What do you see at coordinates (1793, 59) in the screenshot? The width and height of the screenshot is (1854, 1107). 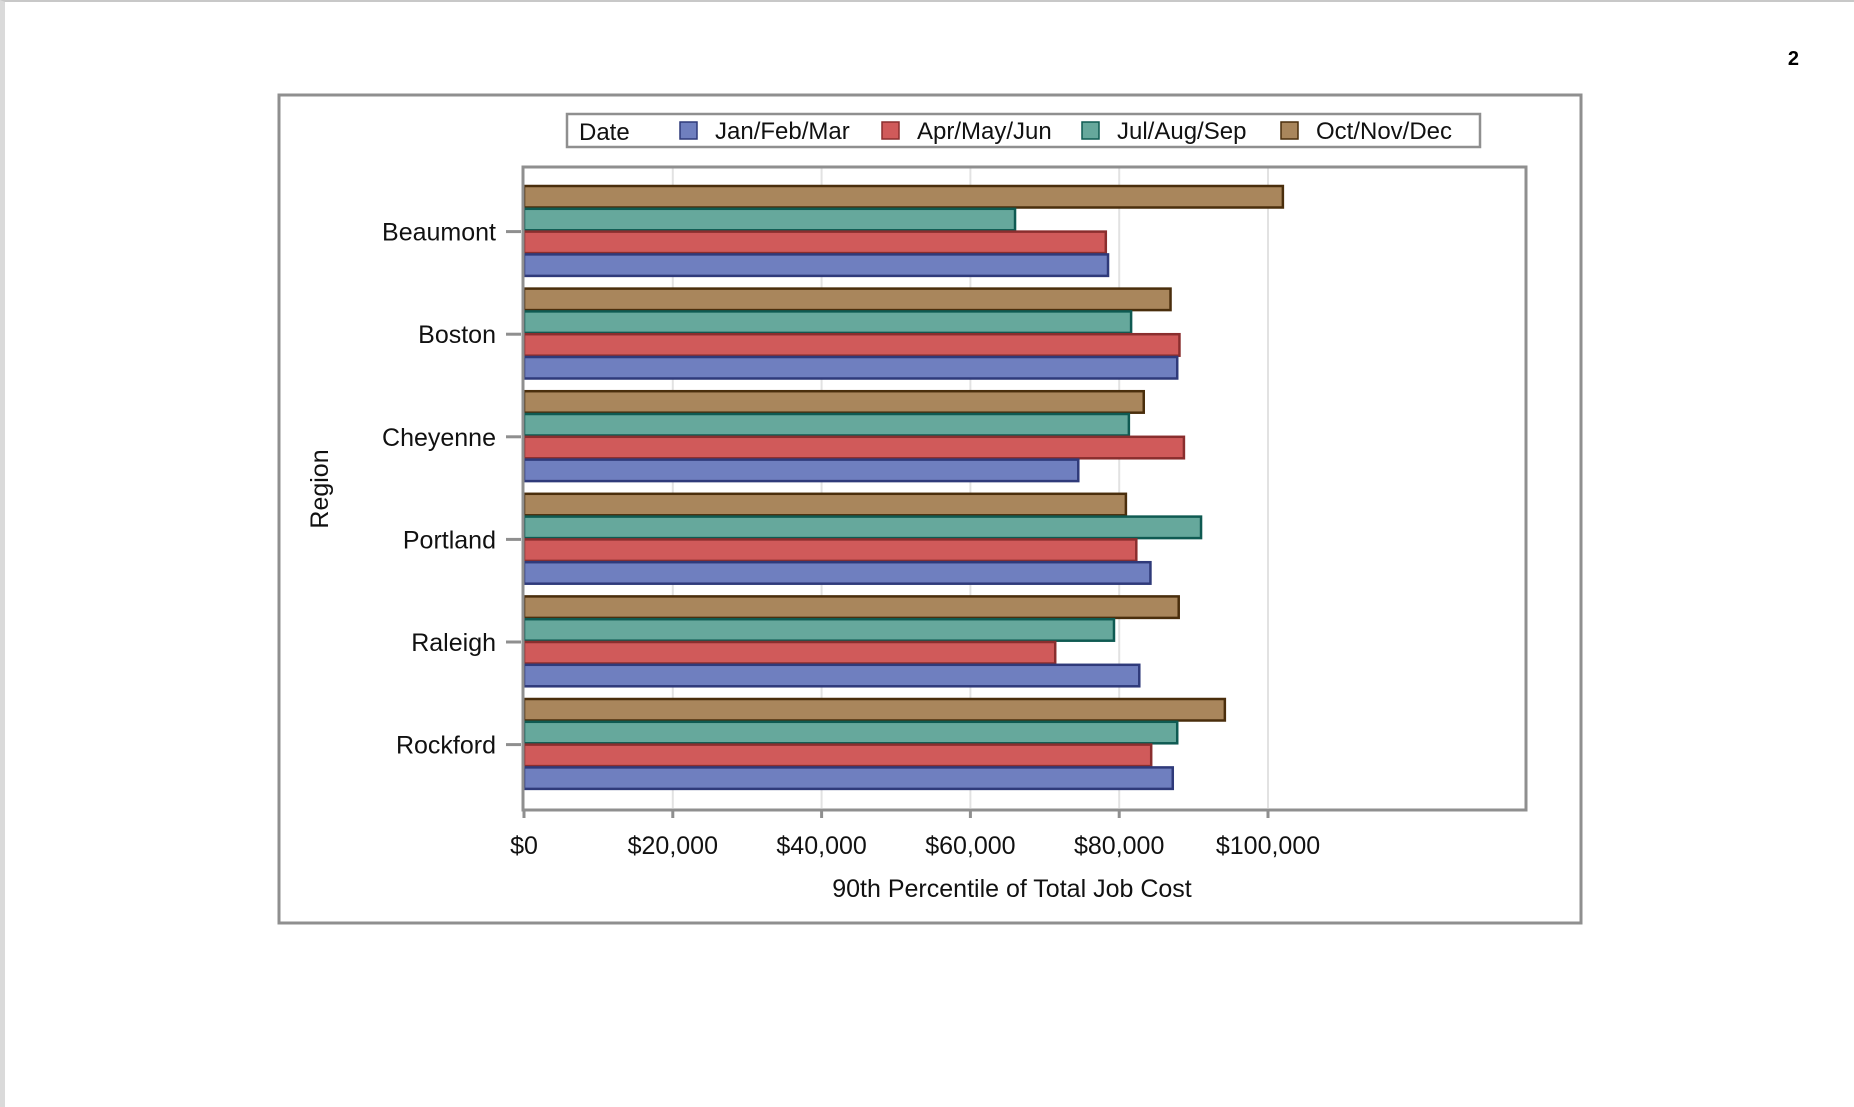 I see `page-number: 2` at bounding box center [1793, 59].